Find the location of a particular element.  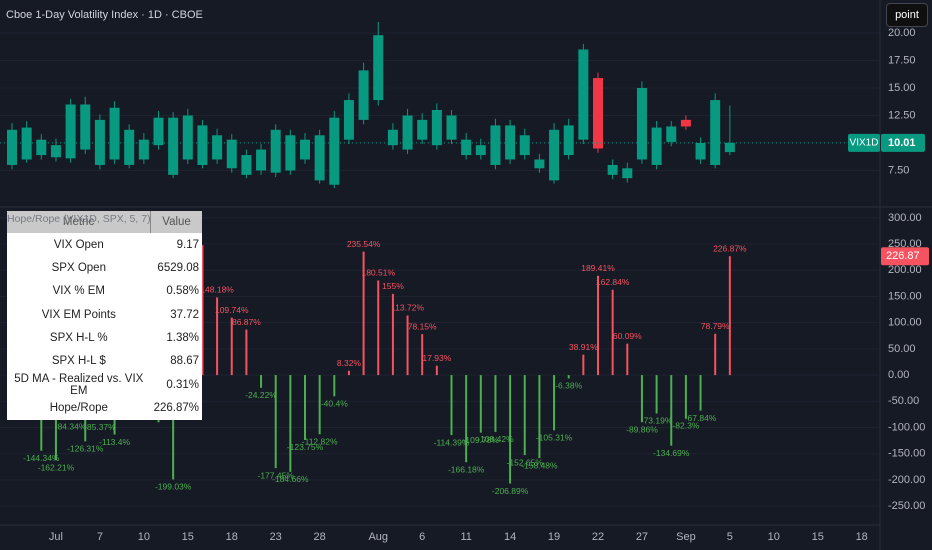

value-label: -206.89% is located at coordinates (510, 491).